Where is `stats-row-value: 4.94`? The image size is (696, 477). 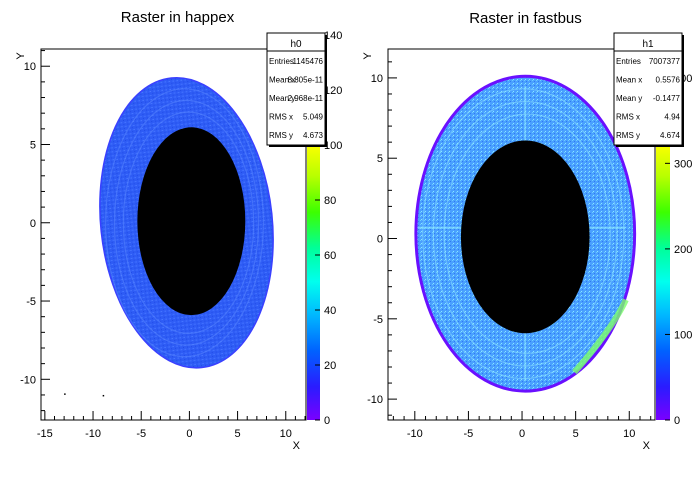 stats-row-value: 4.94 is located at coordinates (672, 117).